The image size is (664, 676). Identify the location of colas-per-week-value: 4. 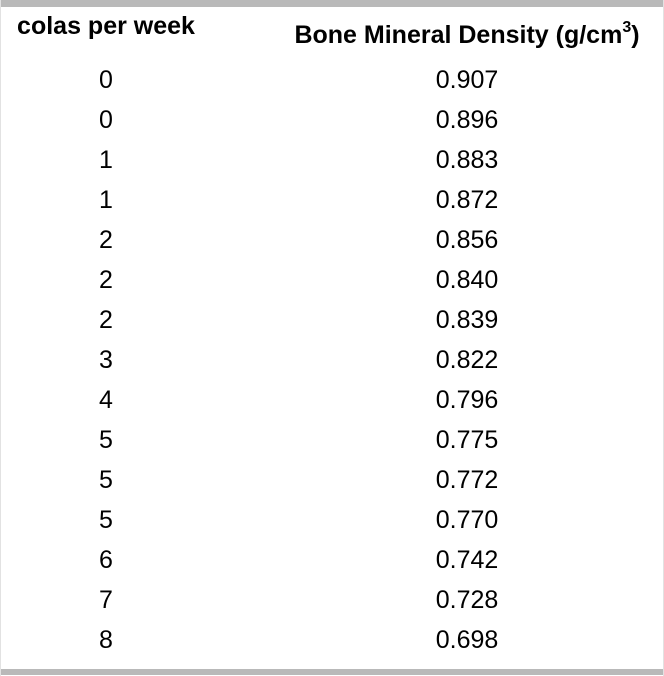
(106, 399).